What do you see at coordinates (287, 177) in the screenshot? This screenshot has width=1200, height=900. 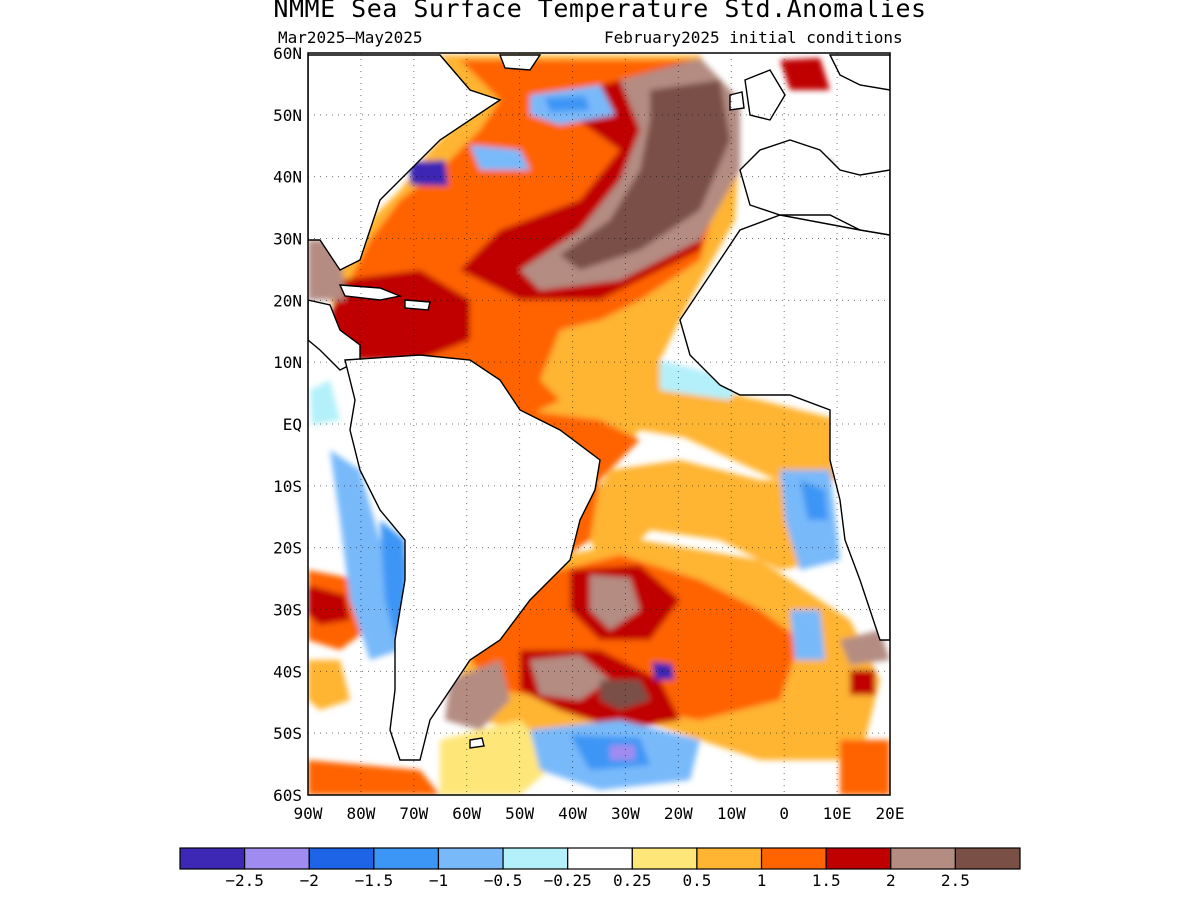 I see `lat-tick-label: 40N` at bounding box center [287, 177].